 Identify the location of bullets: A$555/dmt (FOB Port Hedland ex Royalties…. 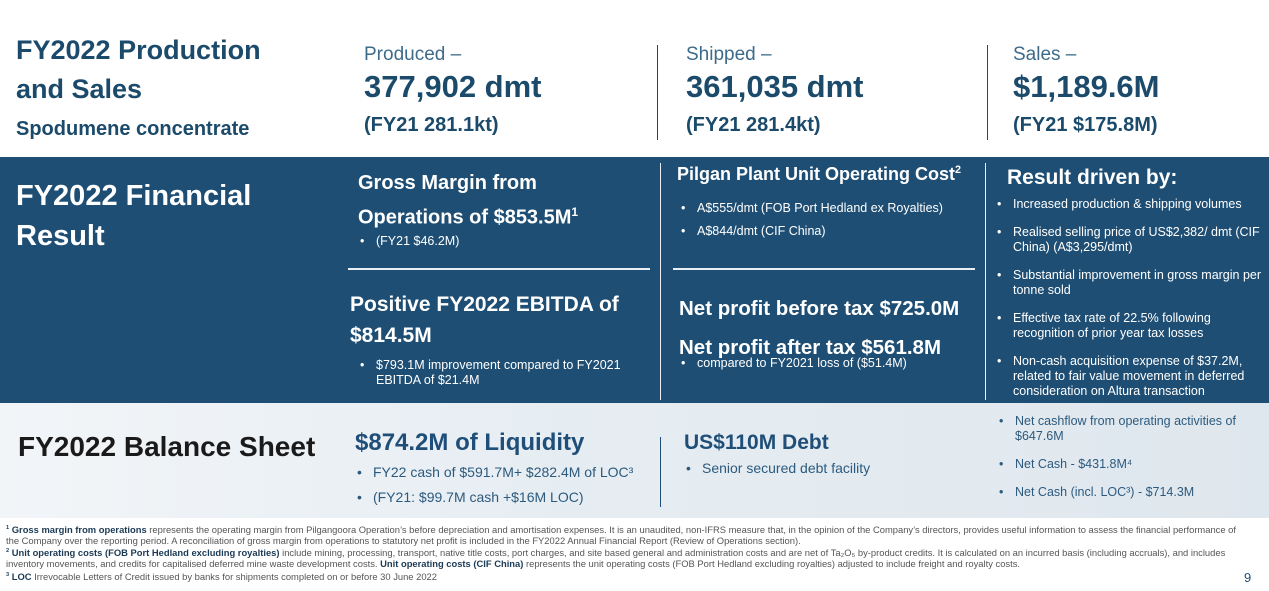
(811, 220).